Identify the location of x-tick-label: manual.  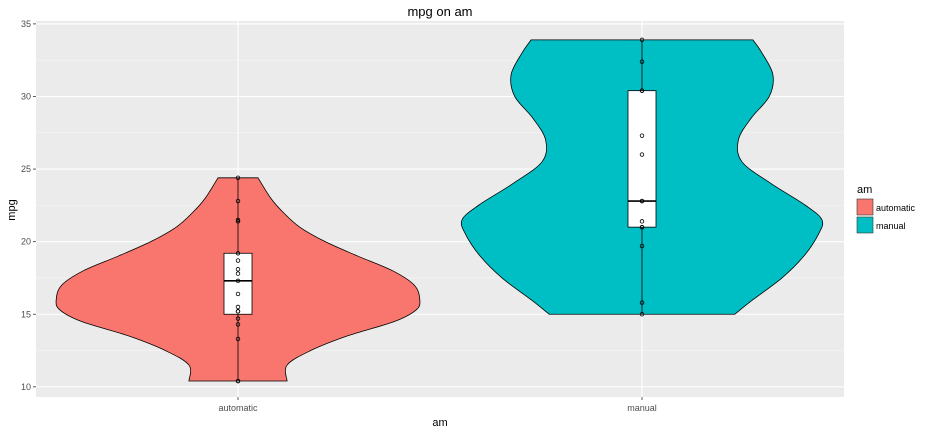
(642, 408).